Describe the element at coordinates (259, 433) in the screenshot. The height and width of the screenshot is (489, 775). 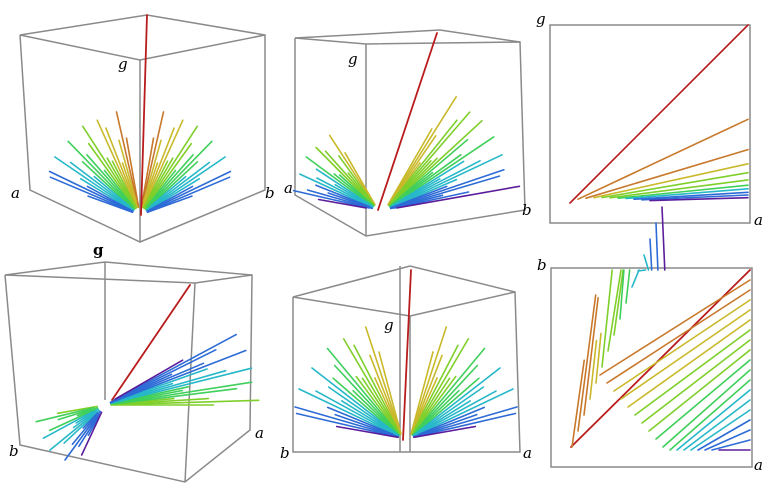
I see `panel-4-axis-a-label: a` at that location.